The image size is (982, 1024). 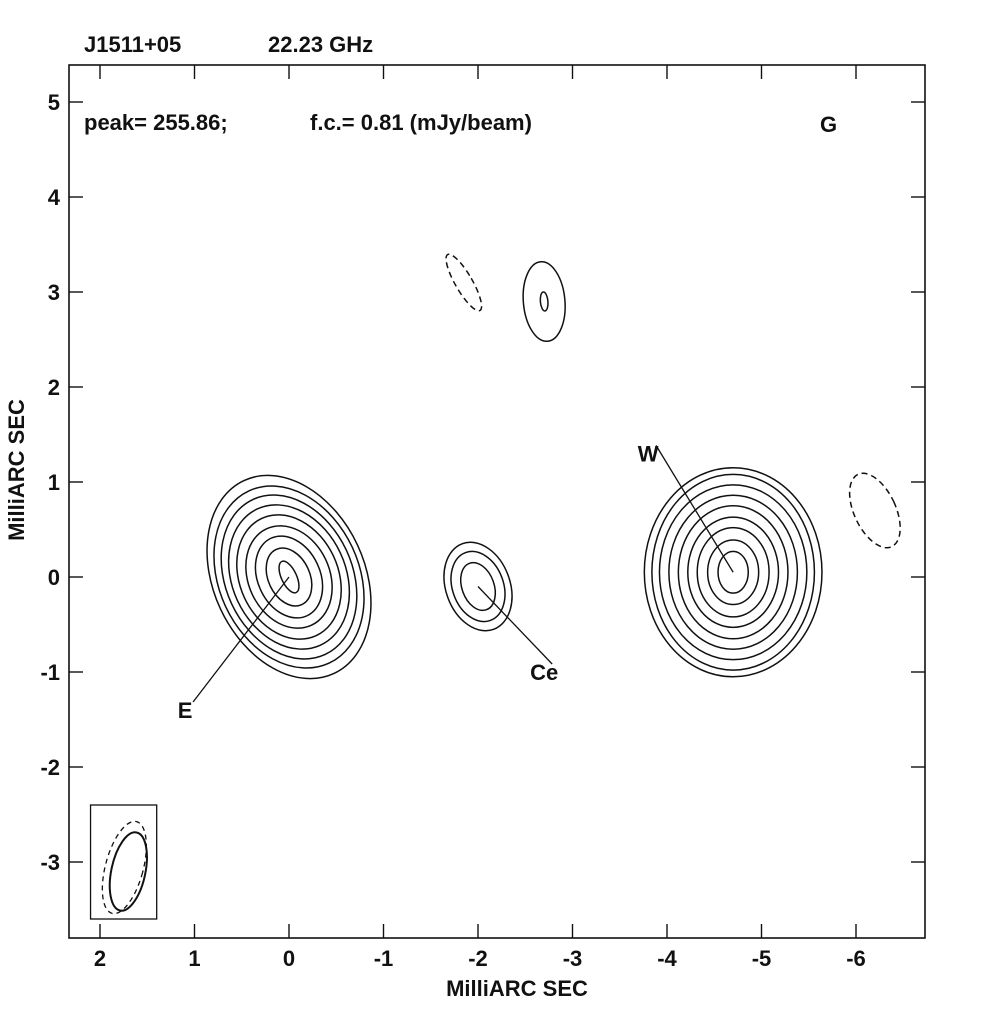 I want to click on y-tick-label: -2, so click(x=50, y=767).